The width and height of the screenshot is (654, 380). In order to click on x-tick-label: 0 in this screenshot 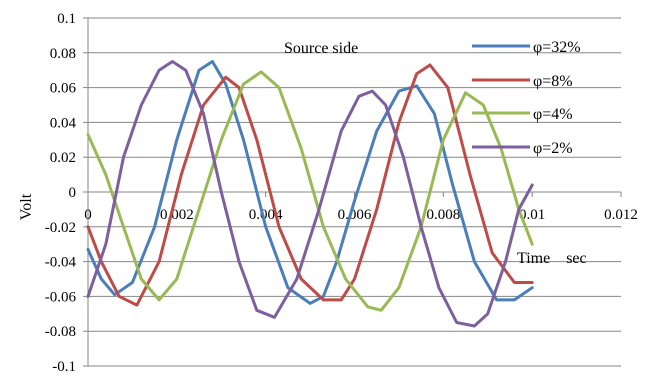, I will do `click(88, 215)`.